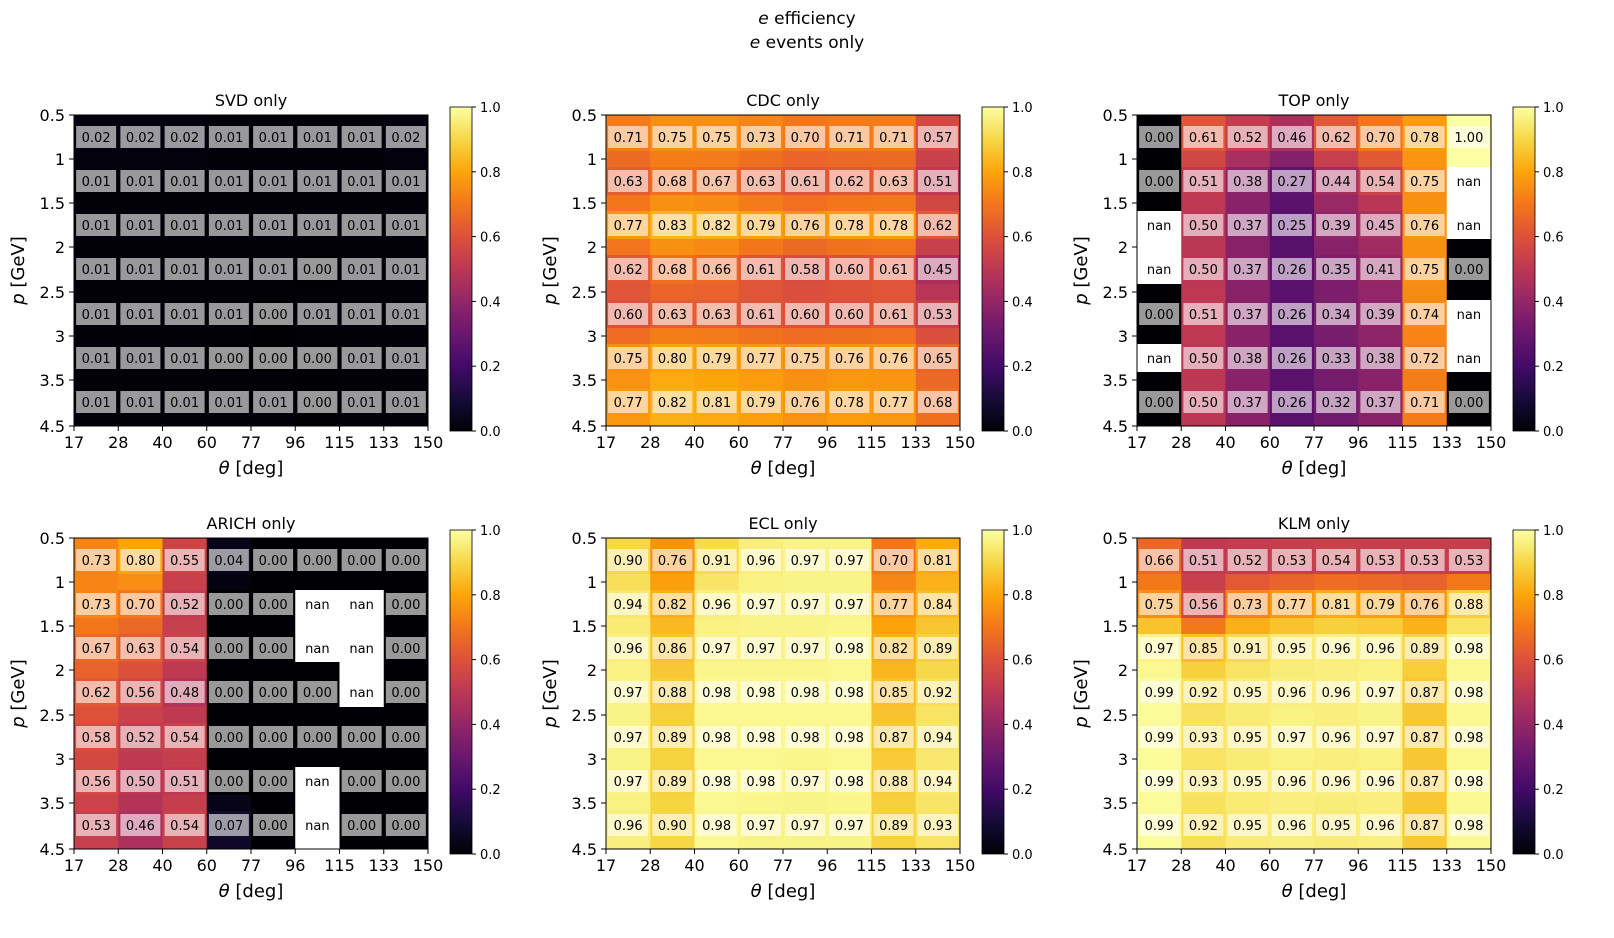 This screenshot has height=938, width=1614. Describe the element at coordinates (1270, 442) in the screenshot. I see `x-tick-label: 60` at that location.